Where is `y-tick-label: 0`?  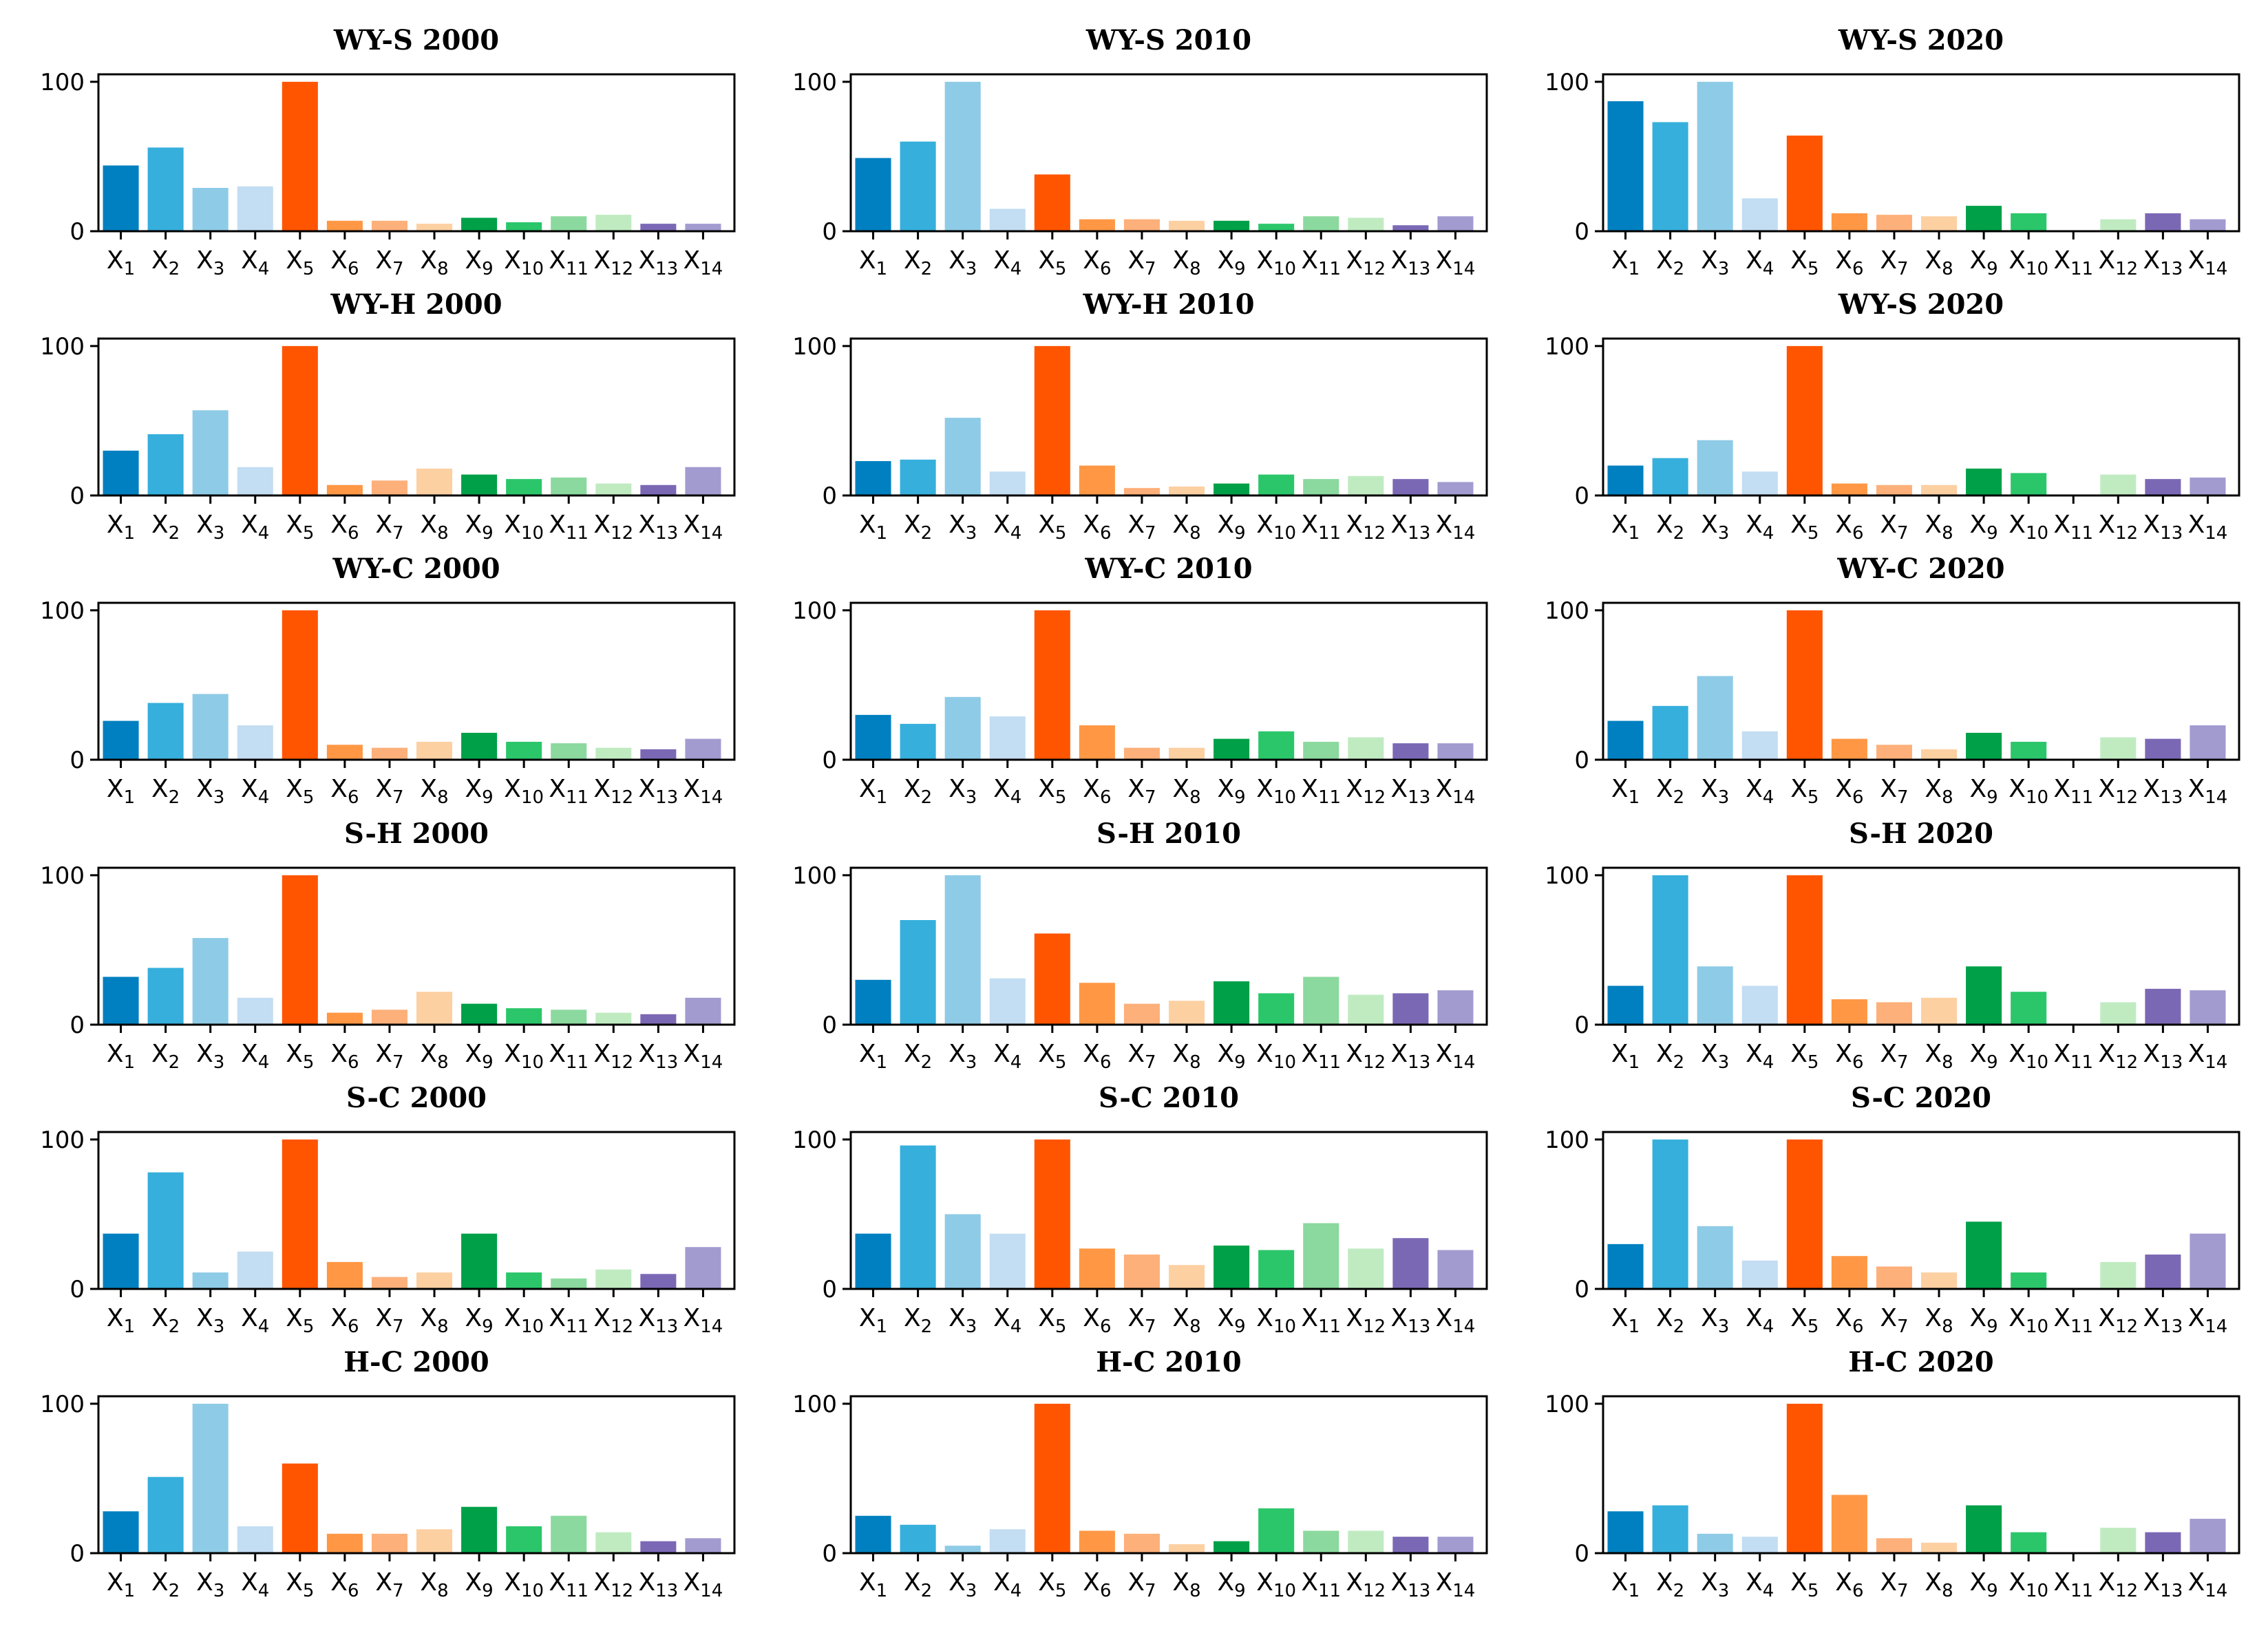
y-tick-label: 0 is located at coordinates (78, 1289).